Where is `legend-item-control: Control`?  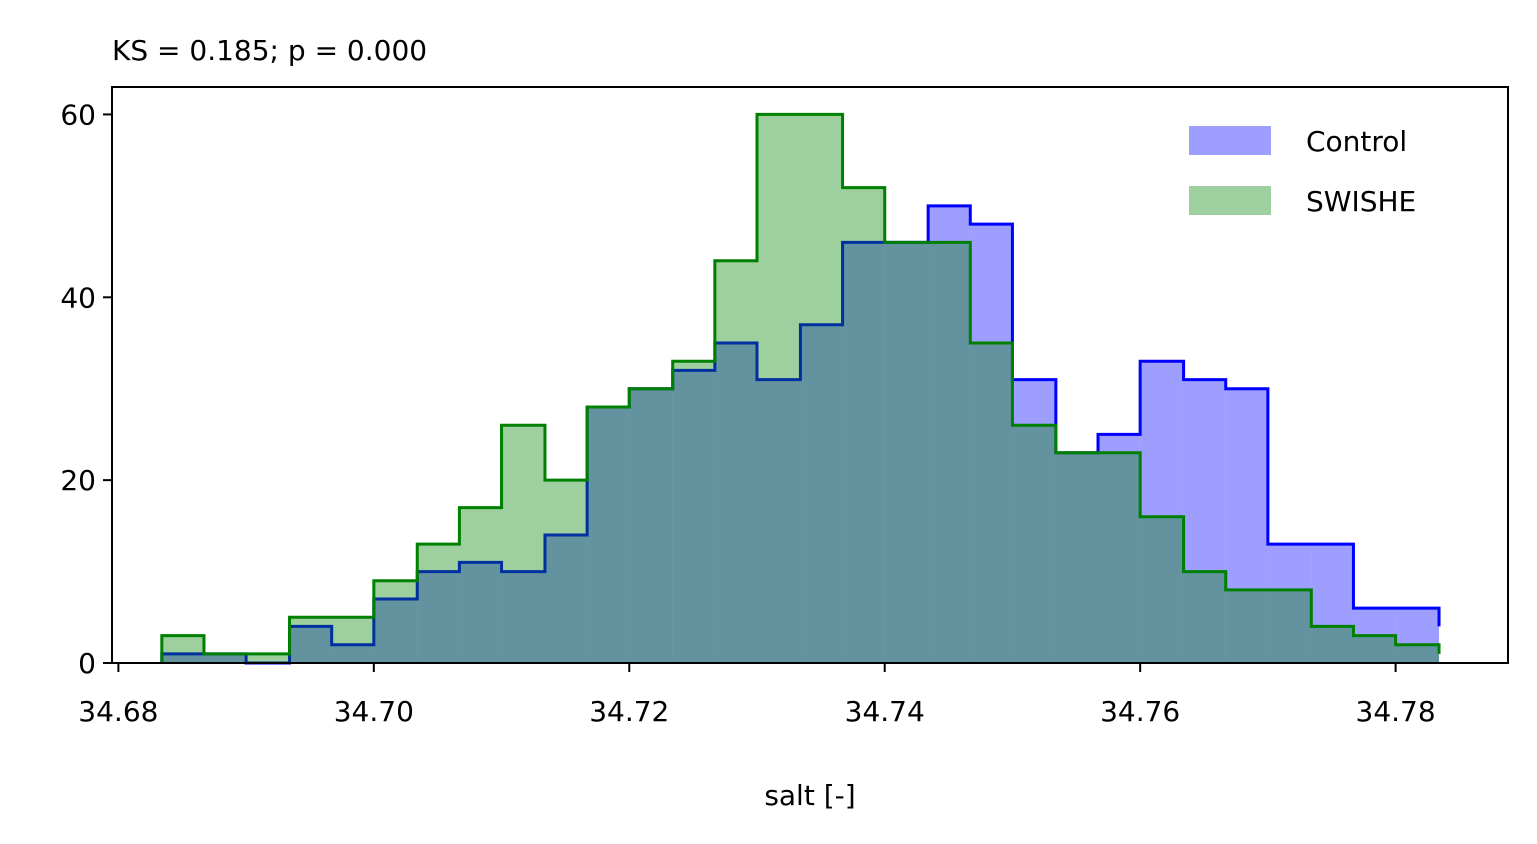 legend-item-control: Control is located at coordinates (1298, 141).